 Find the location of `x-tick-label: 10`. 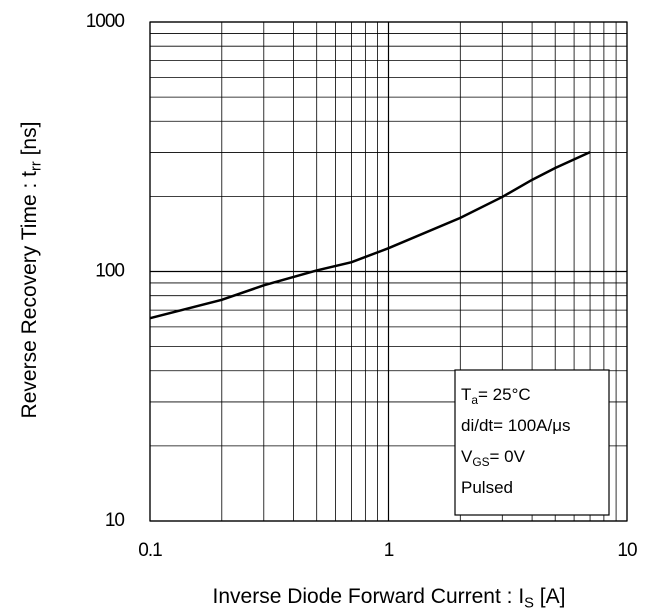

x-tick-label: 10 is located at coordinates (627, 550).